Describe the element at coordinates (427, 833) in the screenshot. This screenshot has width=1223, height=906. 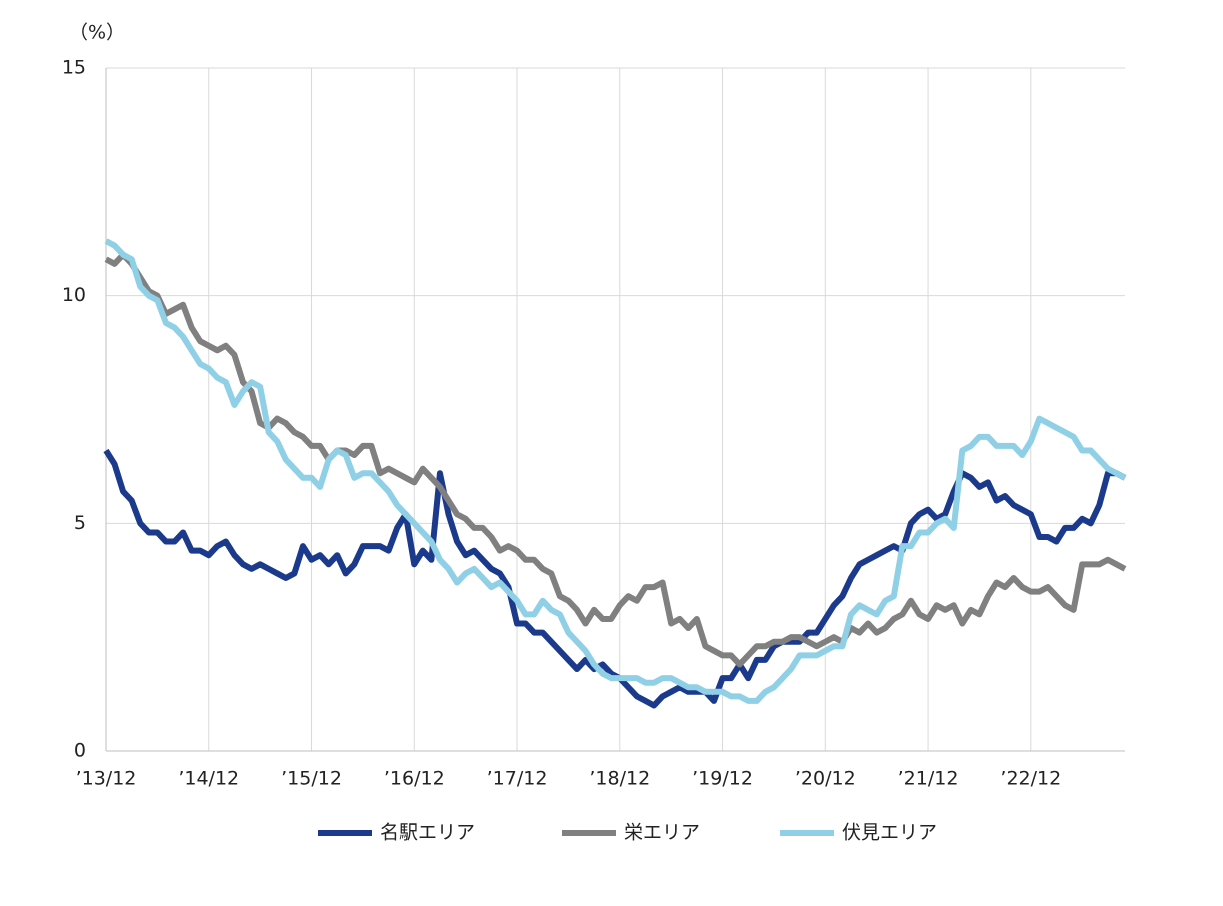
I see `legend-label: 名駅エリア` at that location.